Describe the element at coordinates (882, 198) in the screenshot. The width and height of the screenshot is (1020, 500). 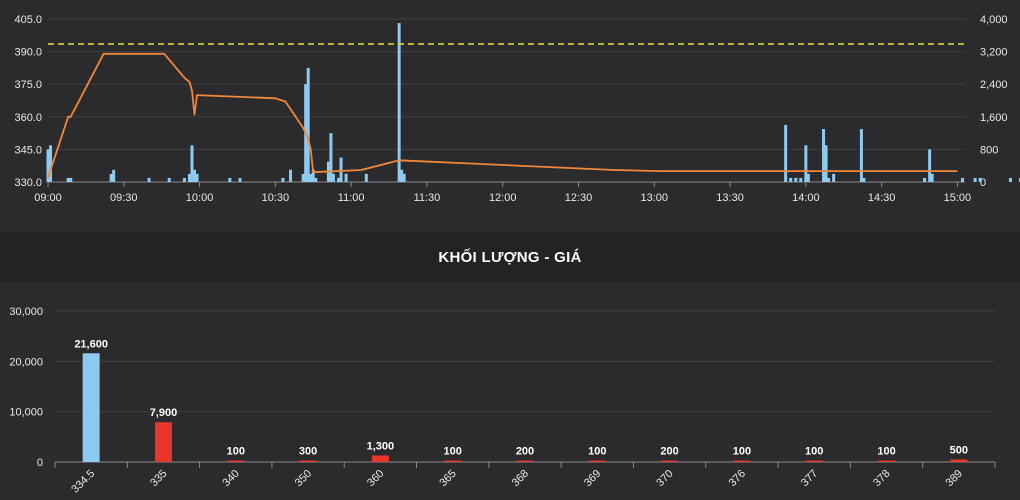
I see `x-tick-label: 14:30` at that location.